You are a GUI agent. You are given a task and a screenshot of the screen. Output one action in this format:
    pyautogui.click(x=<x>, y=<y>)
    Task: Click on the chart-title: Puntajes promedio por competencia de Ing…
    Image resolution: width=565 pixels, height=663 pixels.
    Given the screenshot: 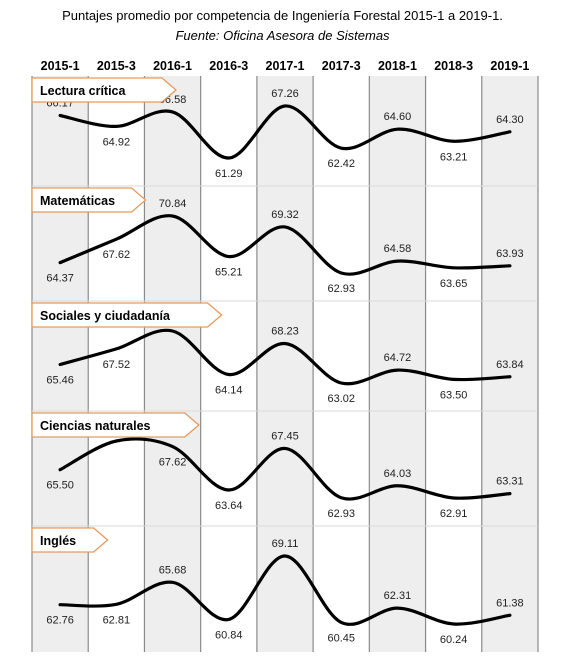 What is the action you would take?
    pyautogui.click(x=282, y=15)
    